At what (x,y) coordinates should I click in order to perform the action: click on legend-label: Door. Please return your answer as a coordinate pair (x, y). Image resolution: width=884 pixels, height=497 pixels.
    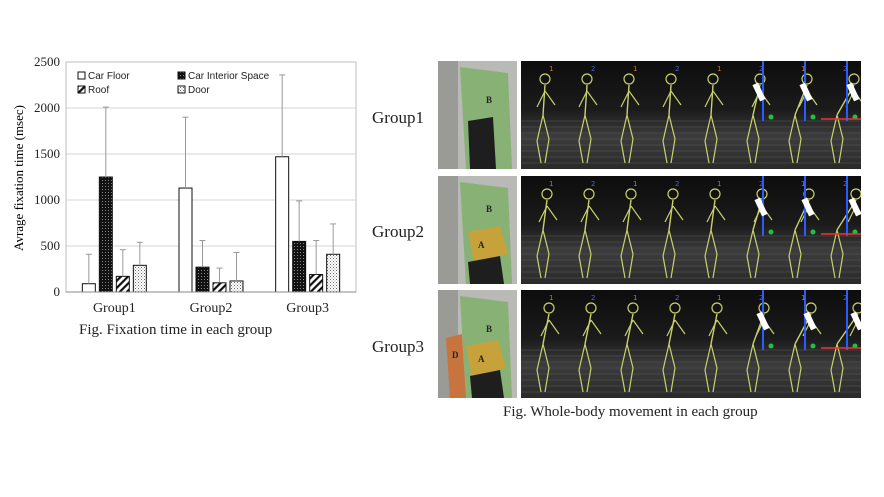
    Looking at the image, I should click on (199, 90).